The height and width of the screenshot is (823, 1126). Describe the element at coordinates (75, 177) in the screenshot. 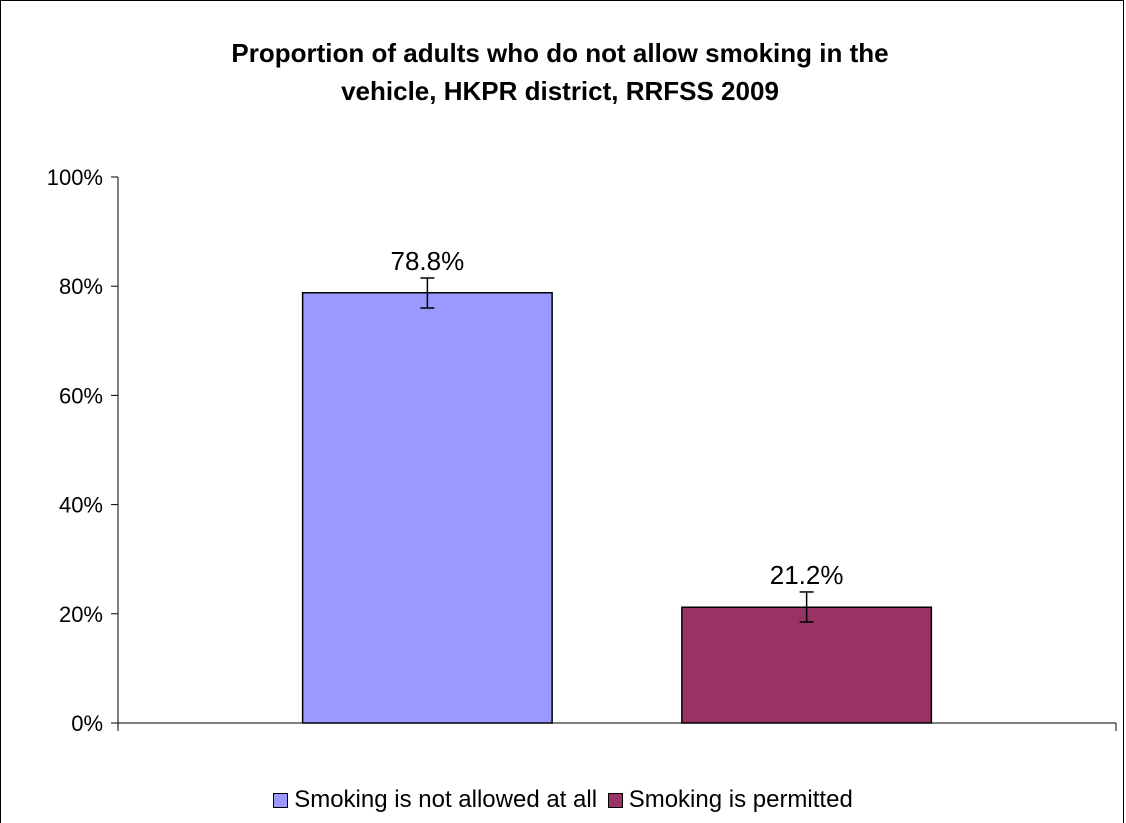

I see `y-tick-label: 100%` at that location.